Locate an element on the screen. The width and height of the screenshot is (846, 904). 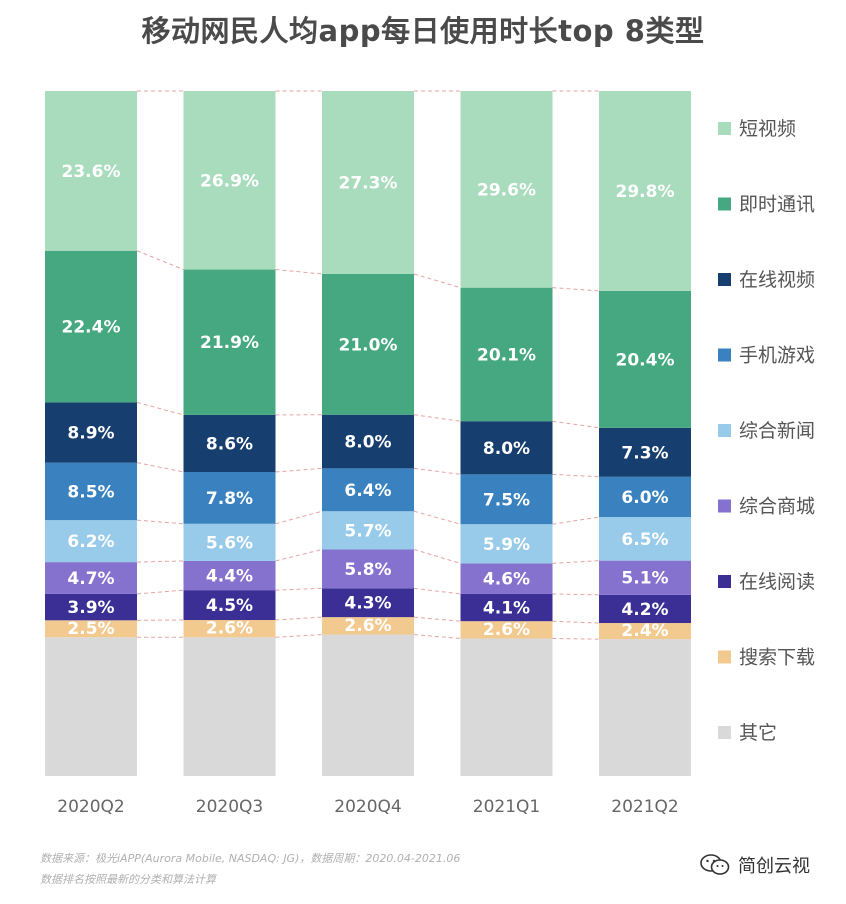
data-label: 22.4% is located at coordinates (91, 328).